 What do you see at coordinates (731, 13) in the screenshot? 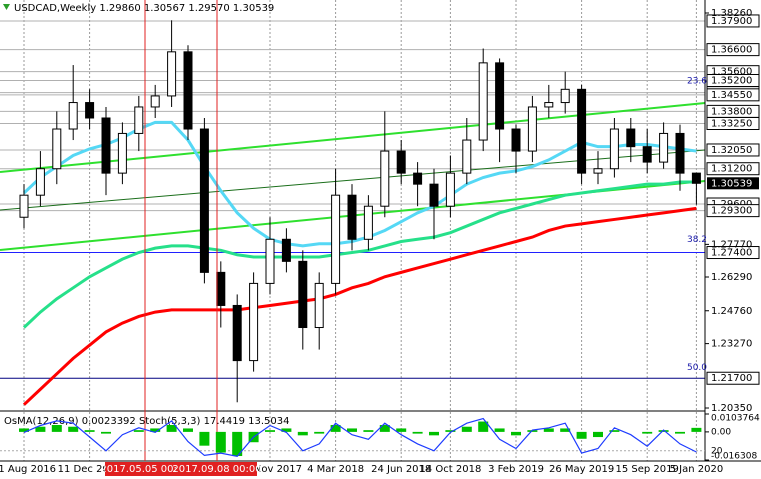
I see `y-tick-label: 1.38260` at bounding box center [731, 13].